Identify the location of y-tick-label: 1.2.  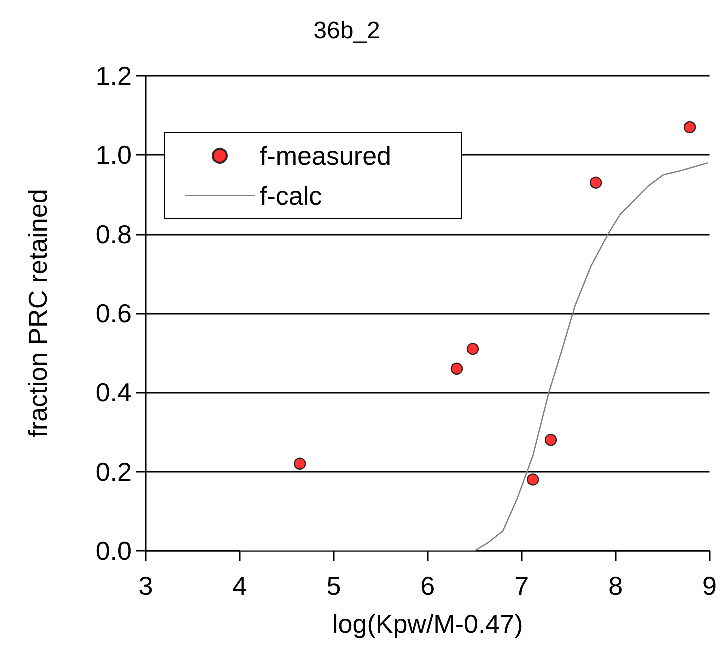
(114, 76).